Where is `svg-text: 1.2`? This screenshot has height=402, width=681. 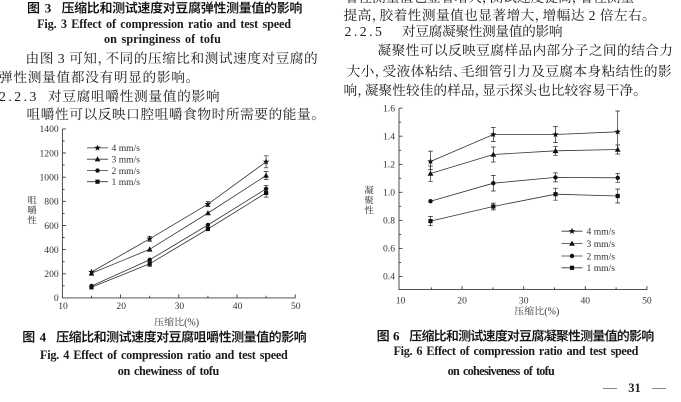 svg-text: 1.2 is located at coordinates (389, 165).